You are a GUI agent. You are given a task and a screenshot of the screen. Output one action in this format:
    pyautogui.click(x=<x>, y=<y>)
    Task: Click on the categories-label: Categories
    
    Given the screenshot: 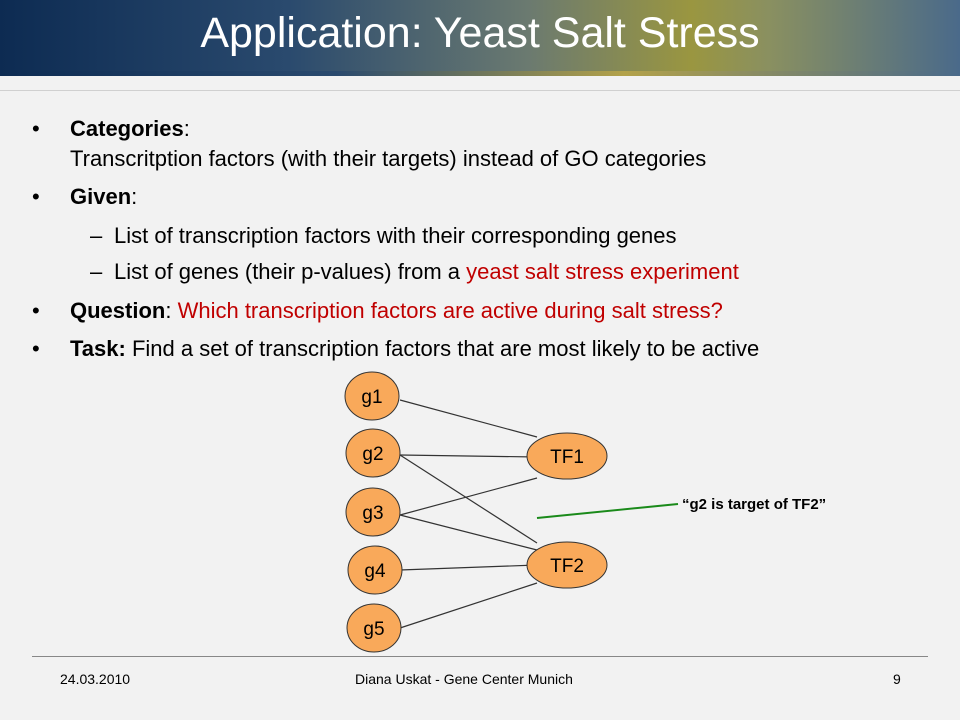 What is the action you would take?
    pyautogui.click(x=127, y=128)
    